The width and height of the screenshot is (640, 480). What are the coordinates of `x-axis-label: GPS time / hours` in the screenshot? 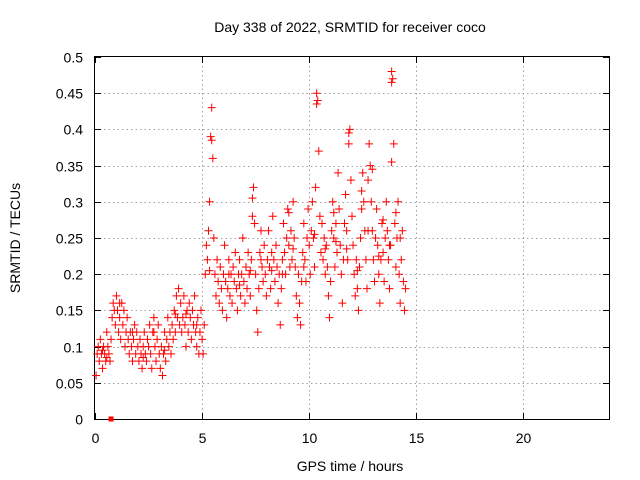 It's located at (350, 466).